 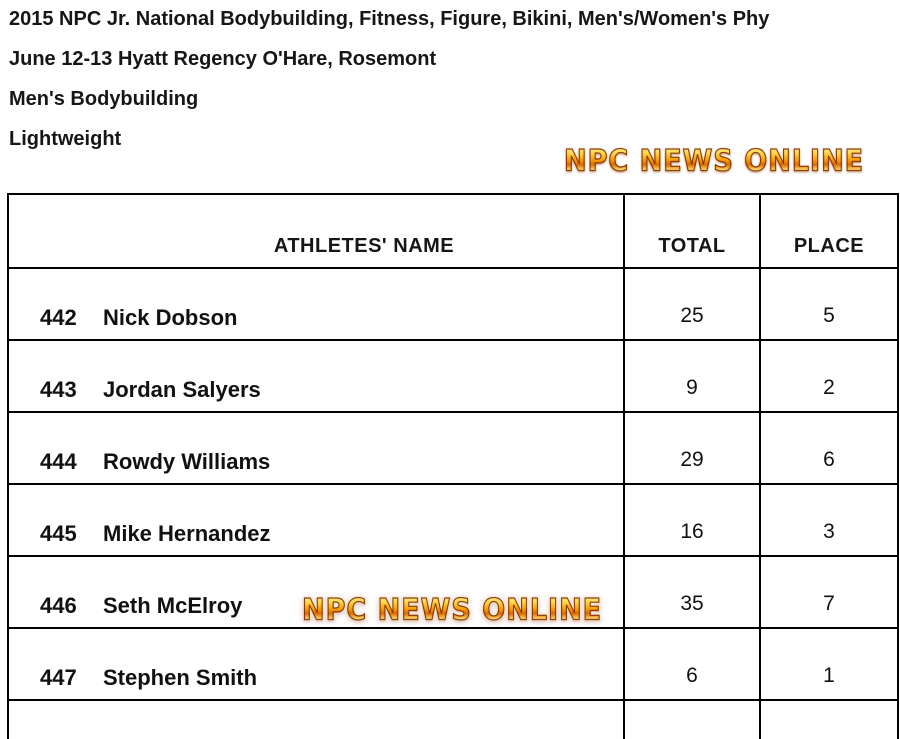 What do you see at coordinates (692, 520) in the screenshot?
I see `total-cell: 16` at bounding box center [692, 520].